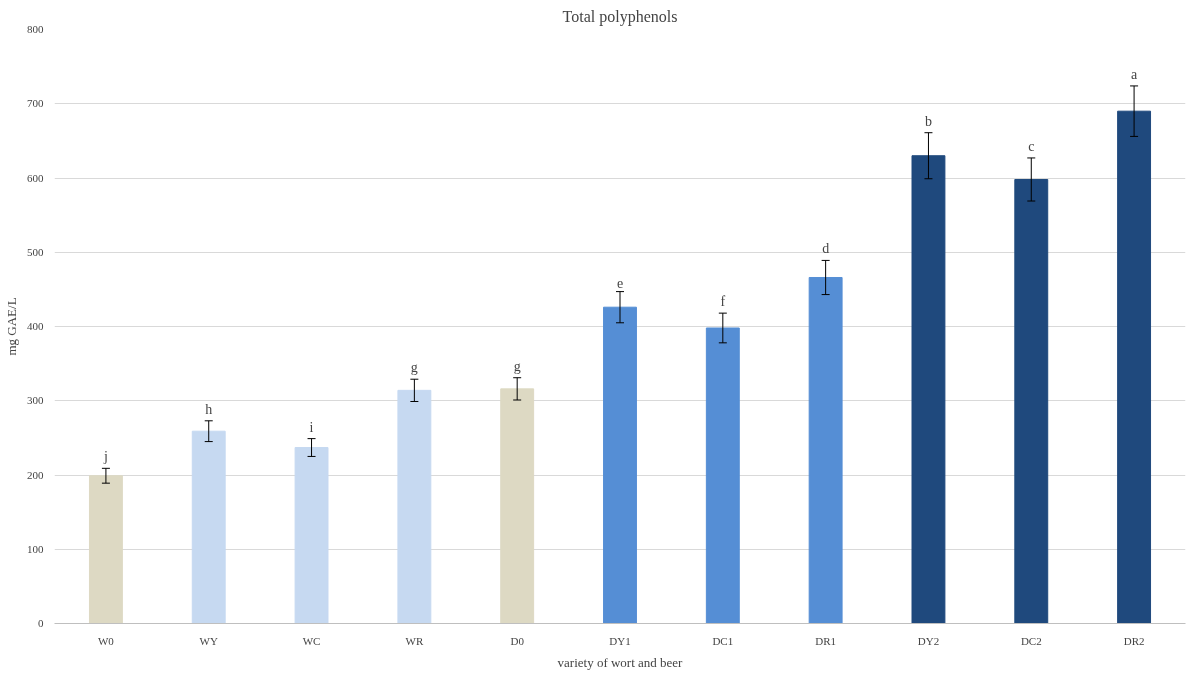  What do you see at coordinates (35, 548) in the screenshot?
I see `y-tick-label: 100` at bounding box center [35, 548].